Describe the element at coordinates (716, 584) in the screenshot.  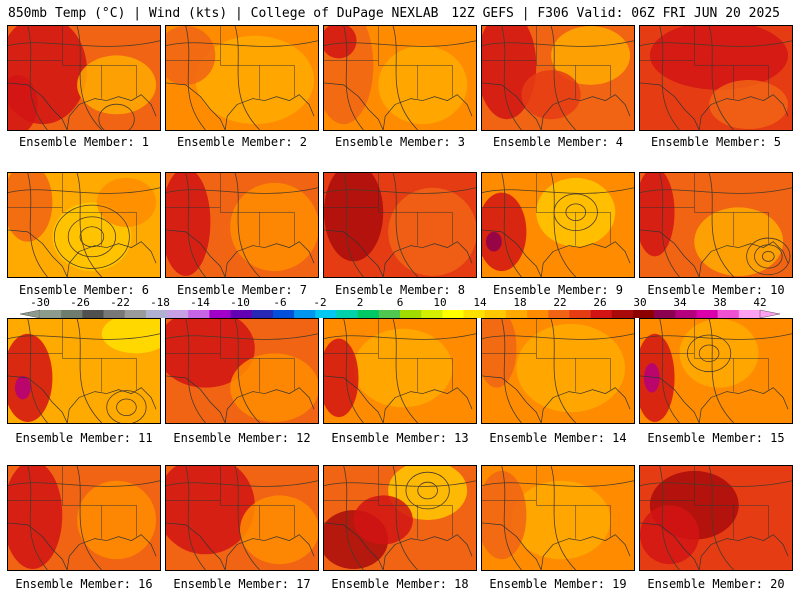
I see `ensemble-member-caption: Ensemble Member: 20` at that location.